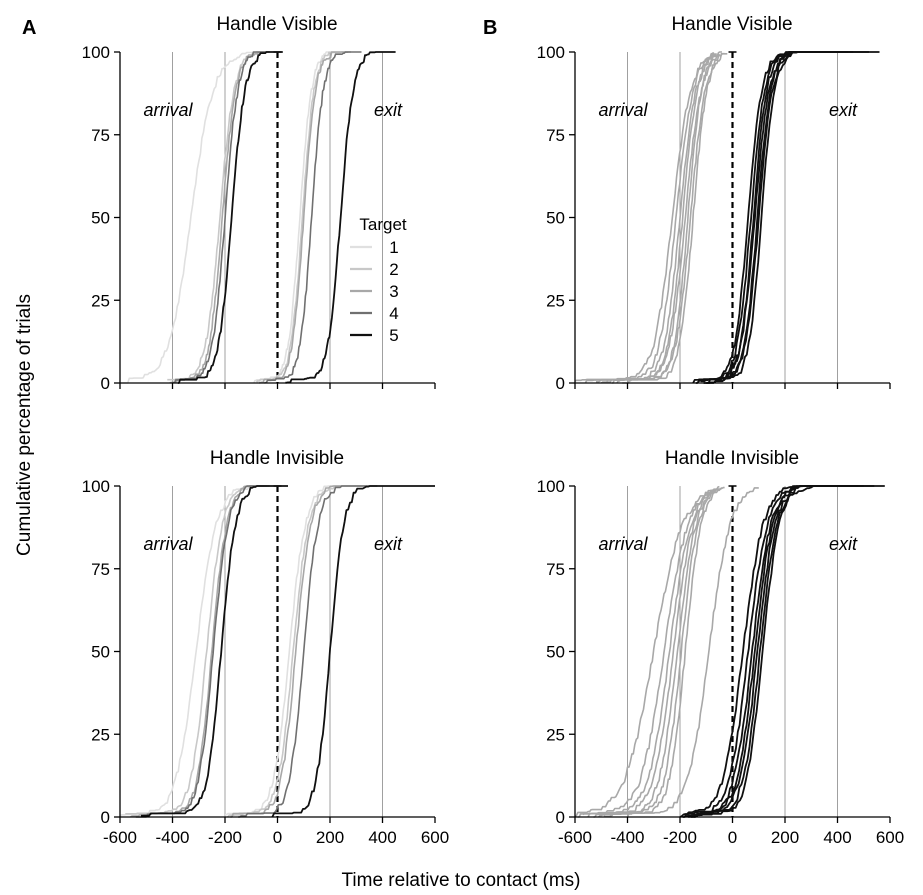 The height and width of the screenshot is (895, 923). Describe the element at coordinates (393, 269) in the screenshot. I see `legend-label: 2` at that location.